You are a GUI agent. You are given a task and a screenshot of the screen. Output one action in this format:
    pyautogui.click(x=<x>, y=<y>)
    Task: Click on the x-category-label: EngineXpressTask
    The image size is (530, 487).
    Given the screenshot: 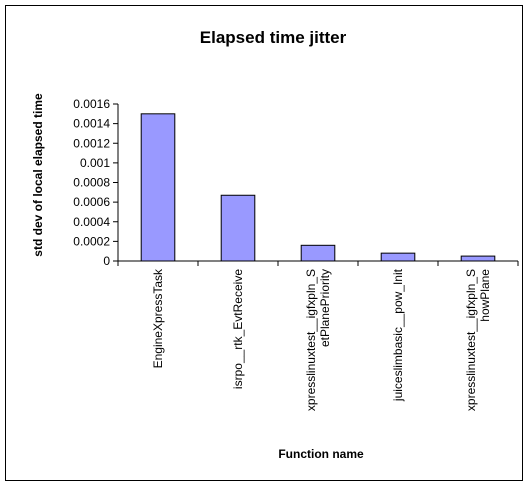 What is the action you would take?
    pyautogui.click(x=158, y=318)
    